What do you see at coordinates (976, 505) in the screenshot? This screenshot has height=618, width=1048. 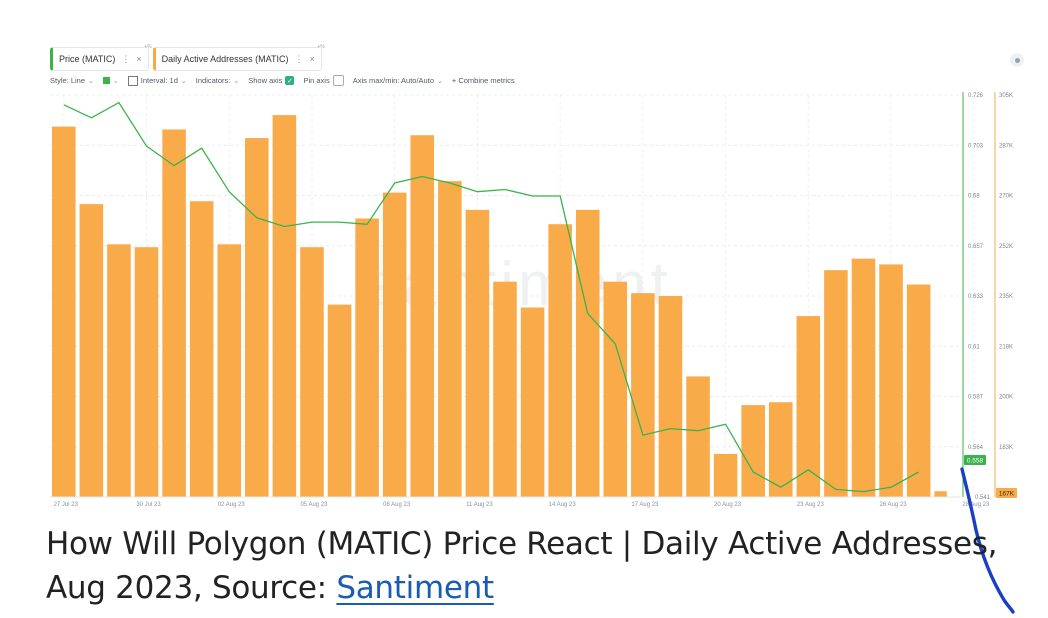 I see `x-tick-label: 28 Aug 23` at bounding box center [976, 505].